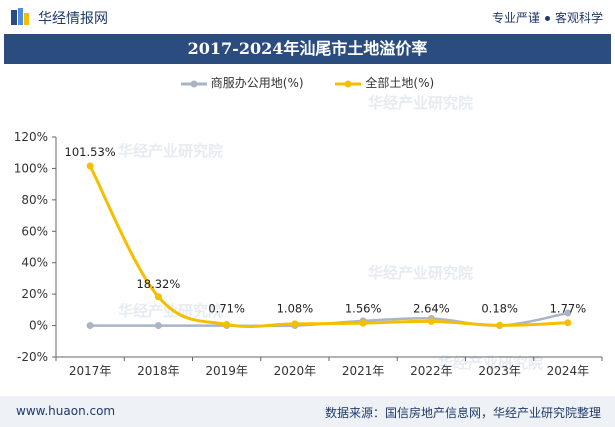 The height and width of the screenshot is (427, 615). I want to click on data-label: 1.56%, so click(363, 309).